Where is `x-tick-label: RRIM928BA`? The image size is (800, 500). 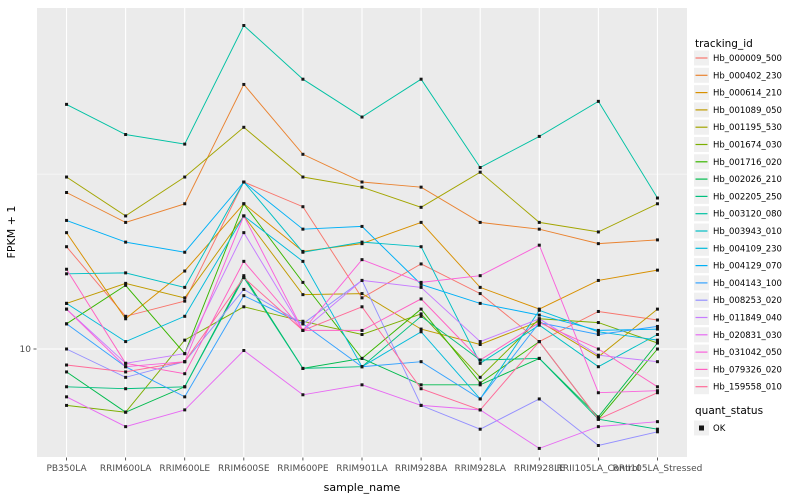
x-tick-label: RRIM928BA is located at coordinates (421, 469).